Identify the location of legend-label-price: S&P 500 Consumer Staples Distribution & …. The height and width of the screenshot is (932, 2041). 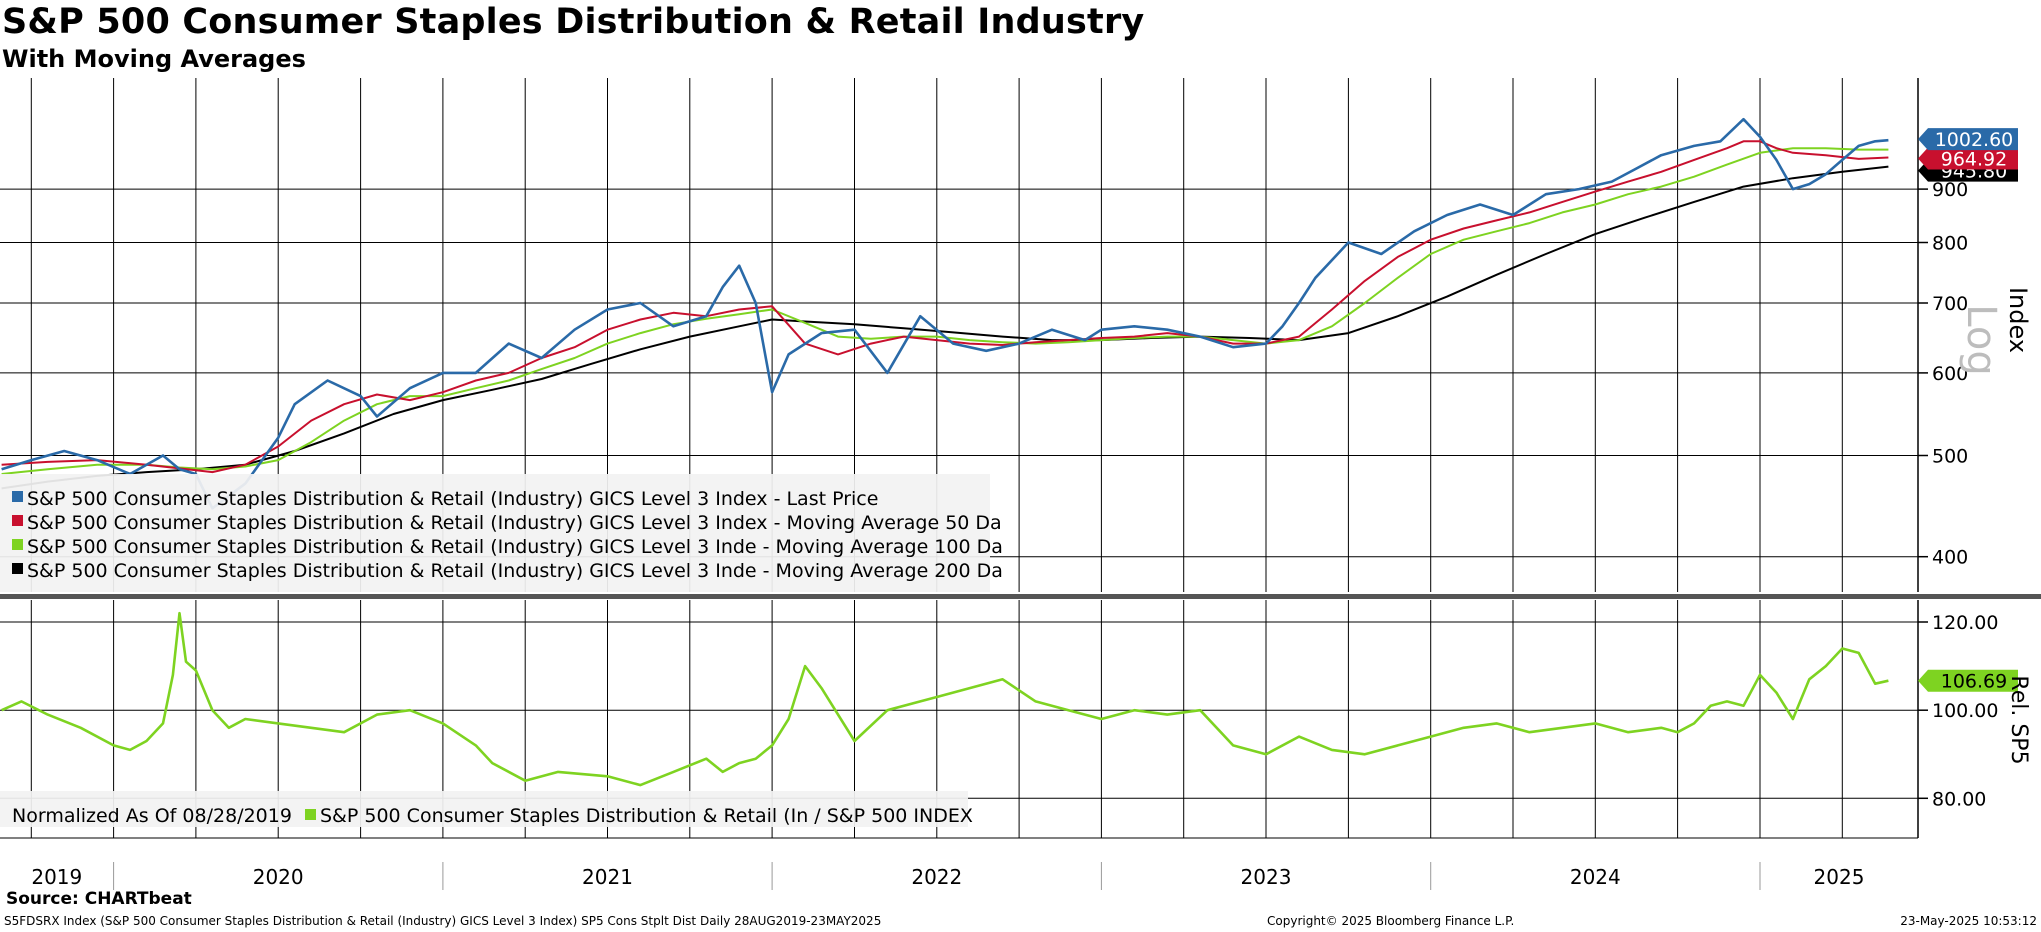
(452, 499).